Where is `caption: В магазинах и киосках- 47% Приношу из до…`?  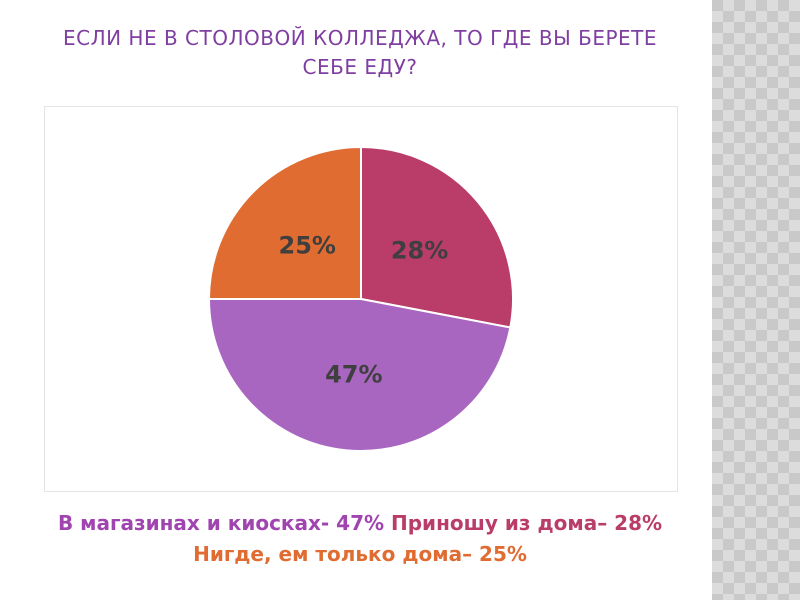 caption: В магазинах и киосках- 47% Приношу из до… is located at coordinates (360, 539).